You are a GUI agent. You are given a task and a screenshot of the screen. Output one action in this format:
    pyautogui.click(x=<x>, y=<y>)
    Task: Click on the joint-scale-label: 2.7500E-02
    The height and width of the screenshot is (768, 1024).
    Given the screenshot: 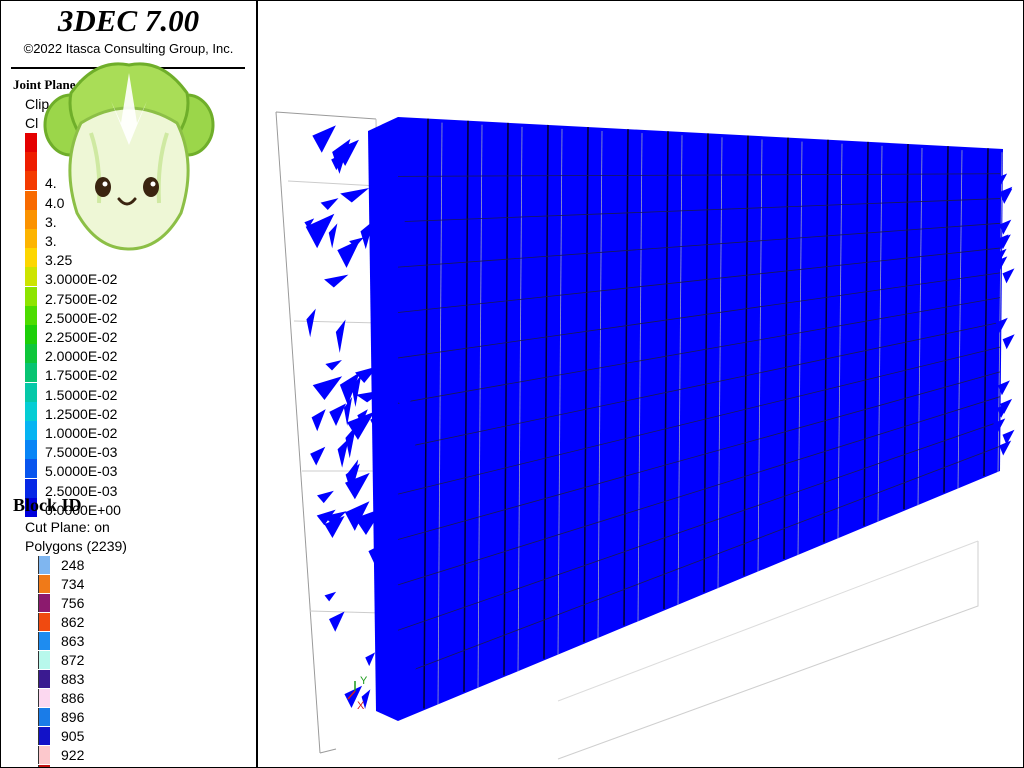 What is the action you would take?
    pyautogui.click(x=81, y=298)
    